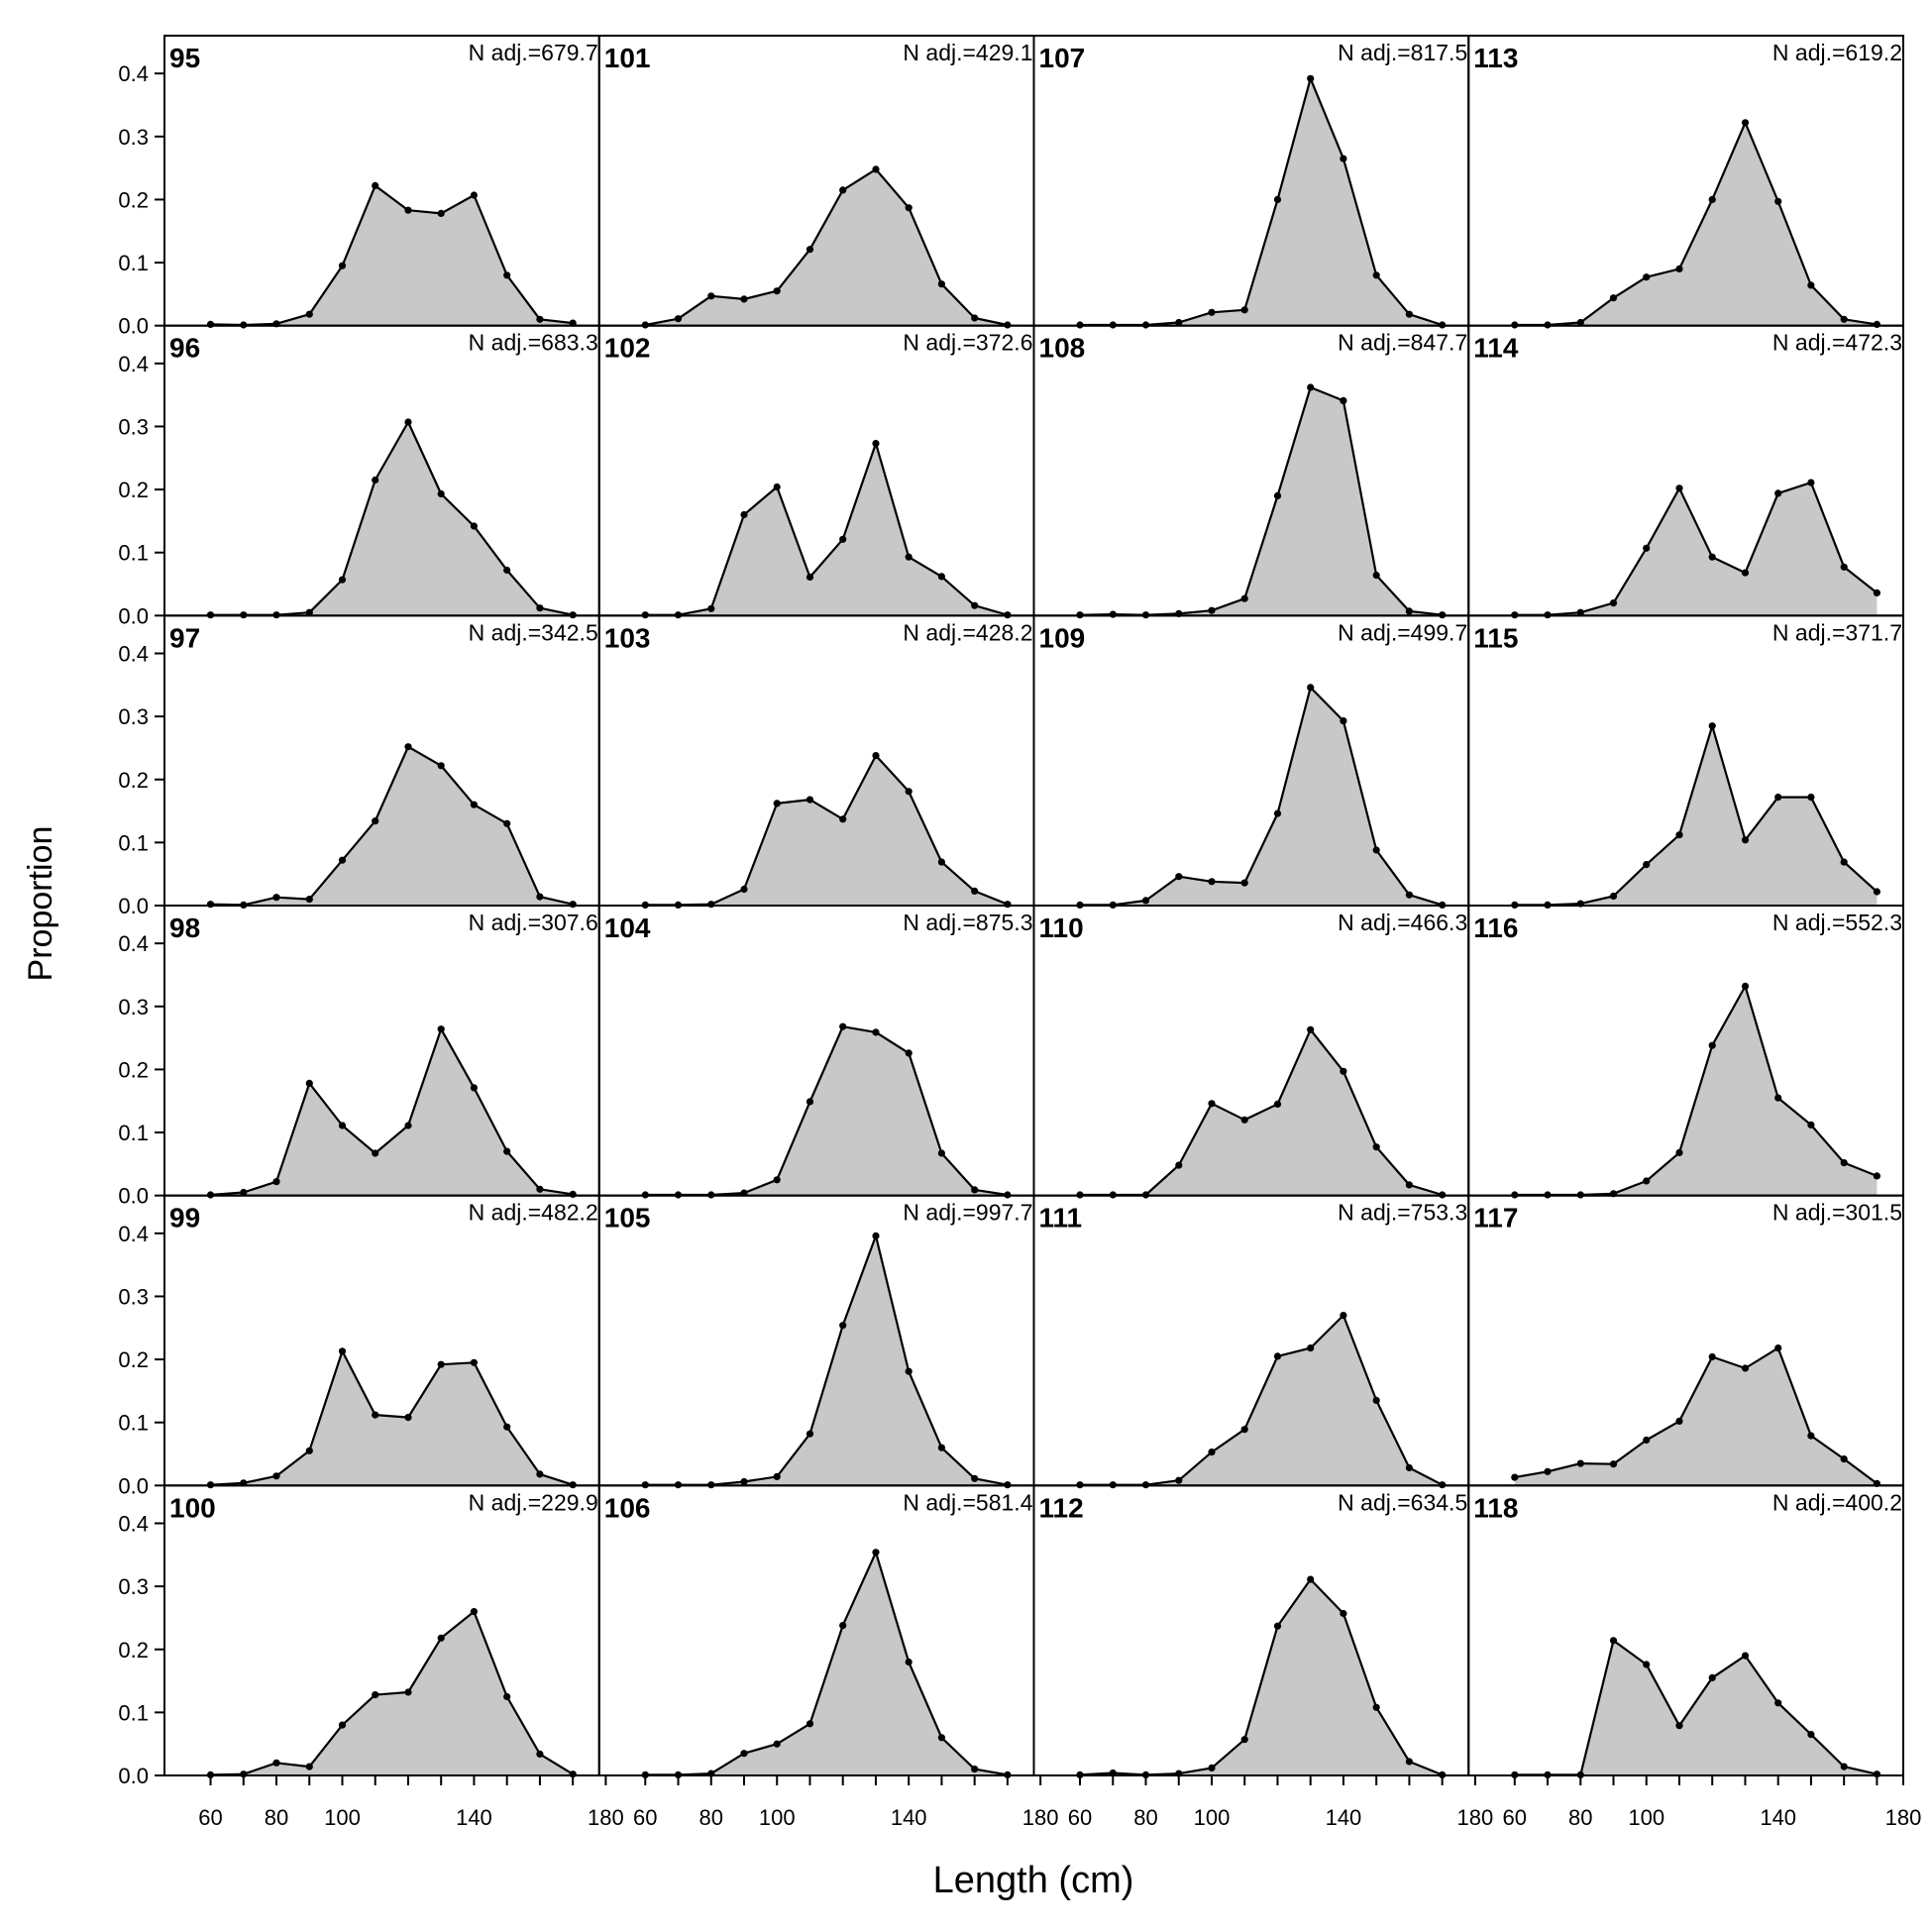  What do you see at coordinates (816, 1052) in the screenshot?
I see `panel-104: 104 N adj.=875.3` at bounding box center [816, 1052].